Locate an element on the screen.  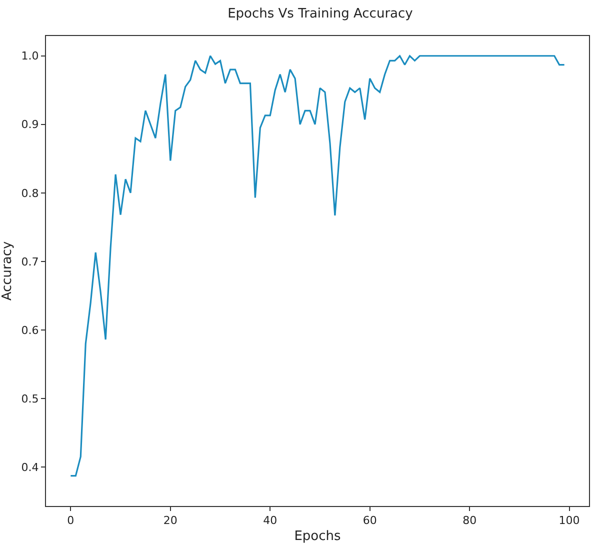
x-tick-label: 40 is located at coordinates (270, 521).